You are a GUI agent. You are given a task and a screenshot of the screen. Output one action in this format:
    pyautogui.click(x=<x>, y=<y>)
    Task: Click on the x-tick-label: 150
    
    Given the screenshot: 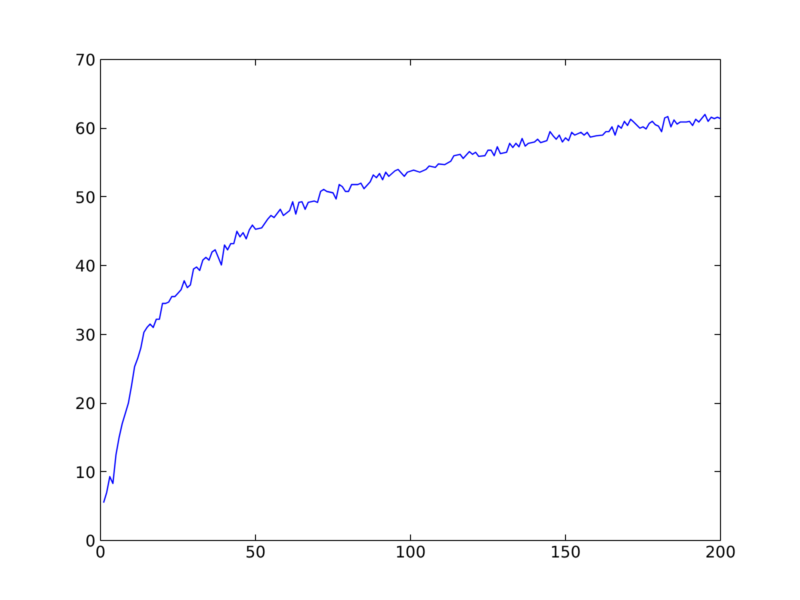 What is the action you would take?
    pyautogui.click(x=565, y=552)
    